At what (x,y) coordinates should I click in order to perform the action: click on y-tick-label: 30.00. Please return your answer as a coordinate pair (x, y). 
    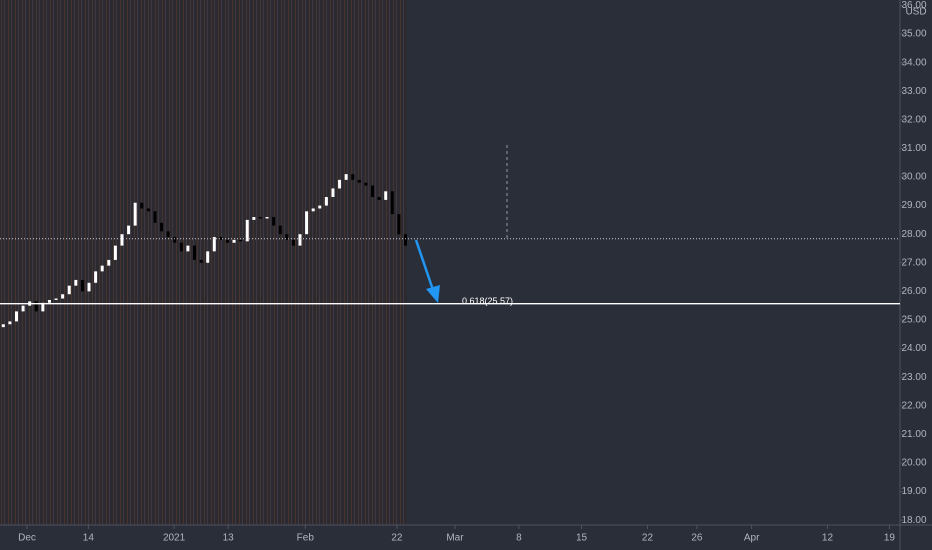
    Looking at the image, I should click on (913, 177).